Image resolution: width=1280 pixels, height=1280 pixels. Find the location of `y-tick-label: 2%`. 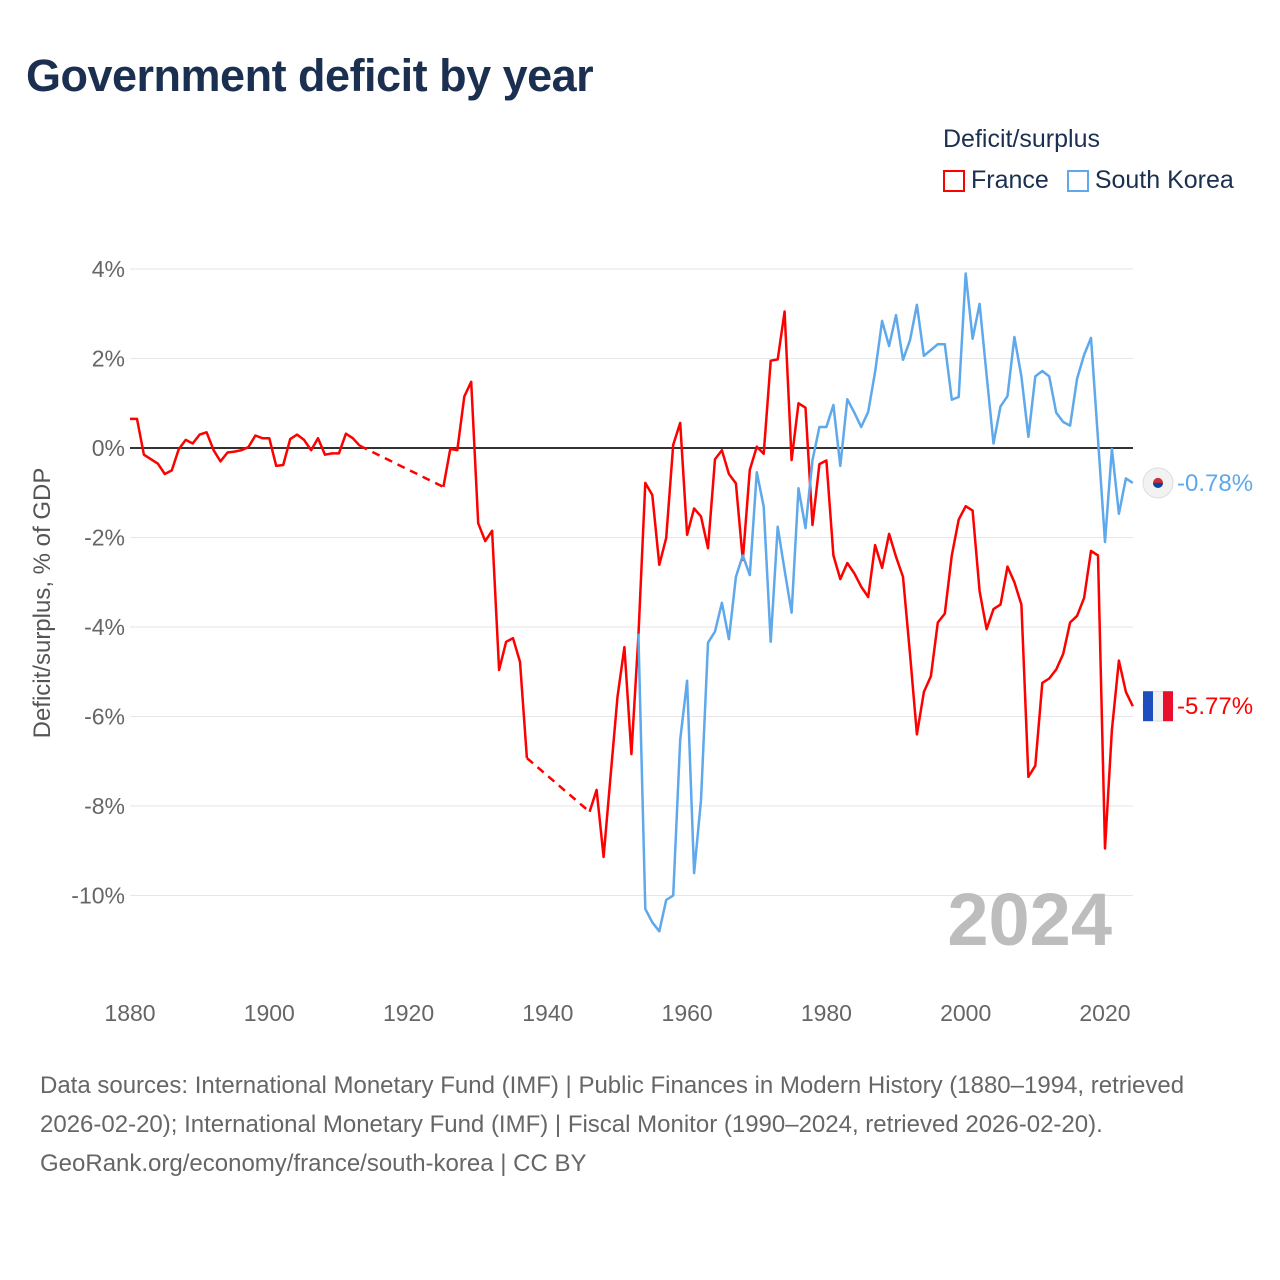

y-tick-label: 2% is located at coordinates (108, 359).